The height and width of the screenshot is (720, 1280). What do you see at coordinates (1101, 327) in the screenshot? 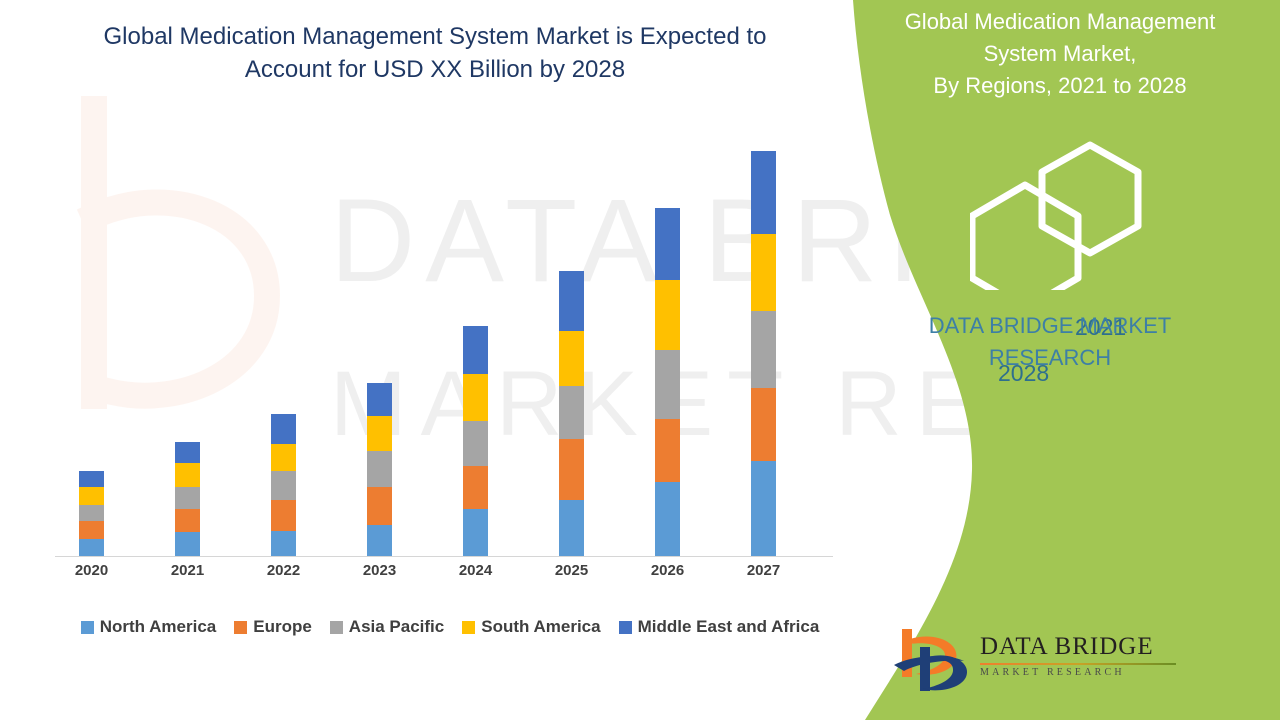
I see `hex-year-2021: 2021` at bounding box center [1101, 327].